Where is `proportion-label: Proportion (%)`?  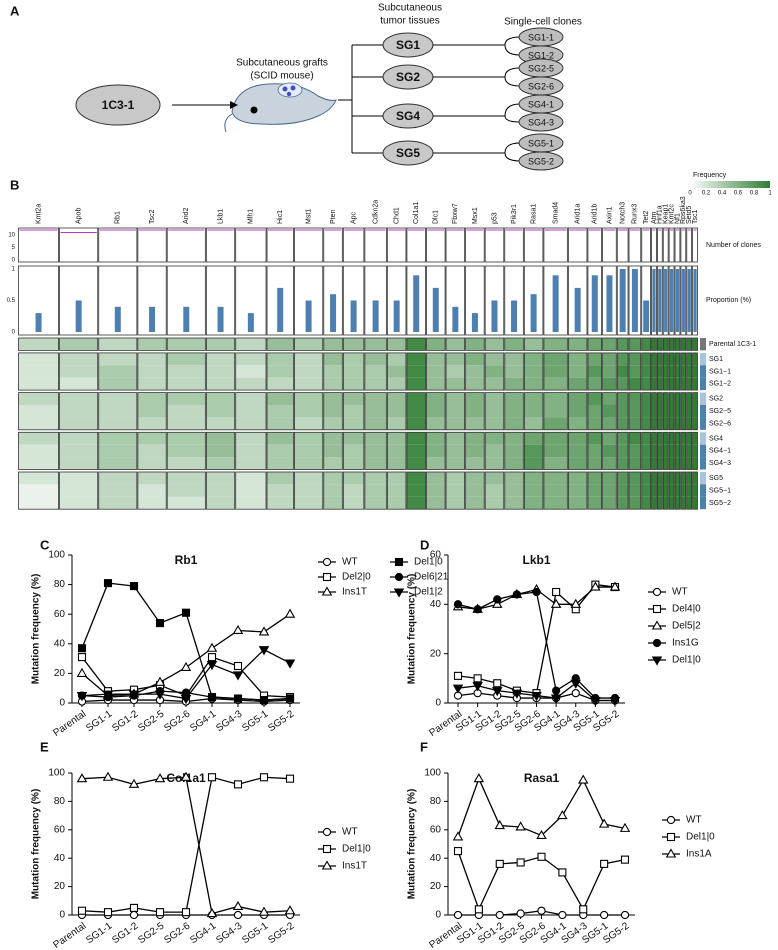 proportion-label: Proportion (%) is located at coordinates (728, 300).